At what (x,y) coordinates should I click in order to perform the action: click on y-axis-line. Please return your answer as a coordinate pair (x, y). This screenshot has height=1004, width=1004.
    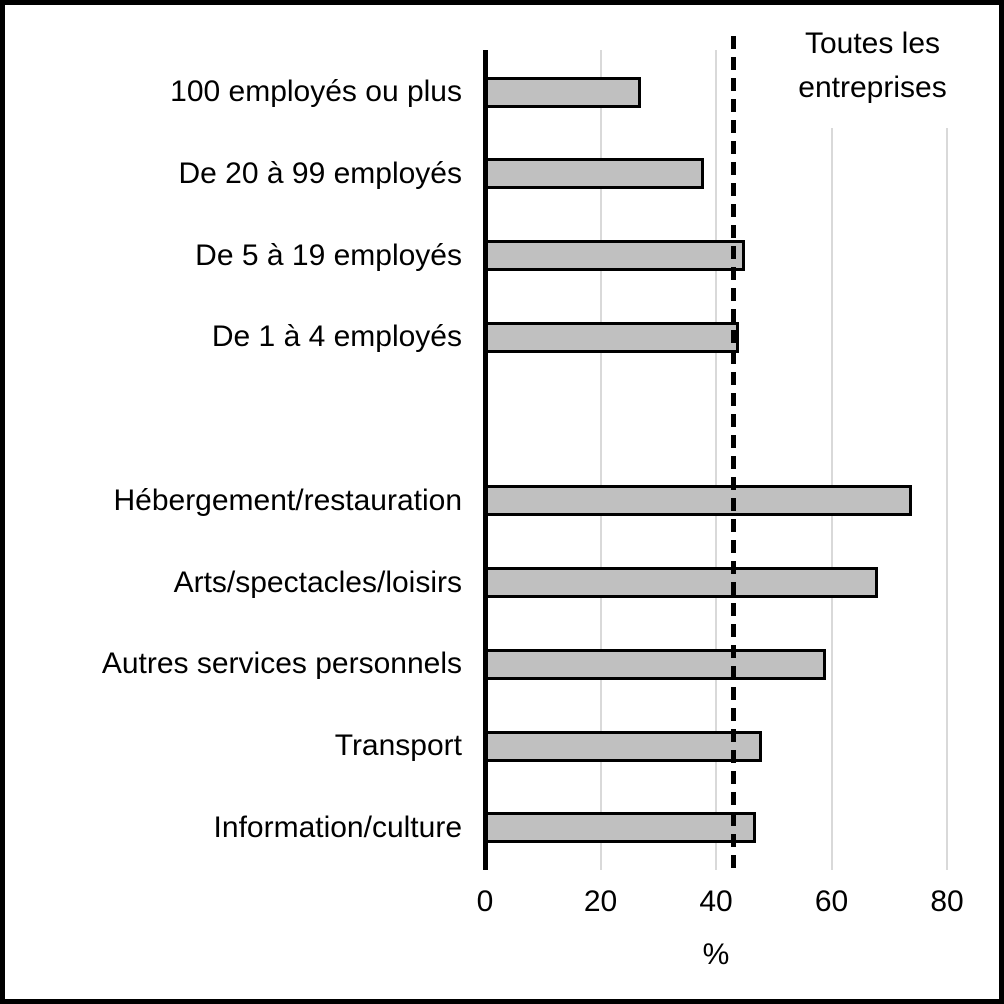
    Looking at the image, I should click on (485, 460).